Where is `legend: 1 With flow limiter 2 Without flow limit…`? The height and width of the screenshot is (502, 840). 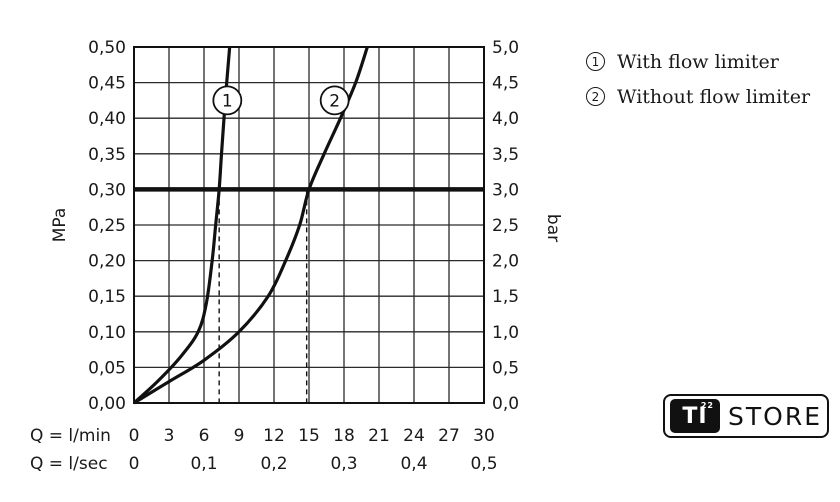 legend: 1 With flow limiter 2 Without flow limit… is located at coordinates (698, 79).